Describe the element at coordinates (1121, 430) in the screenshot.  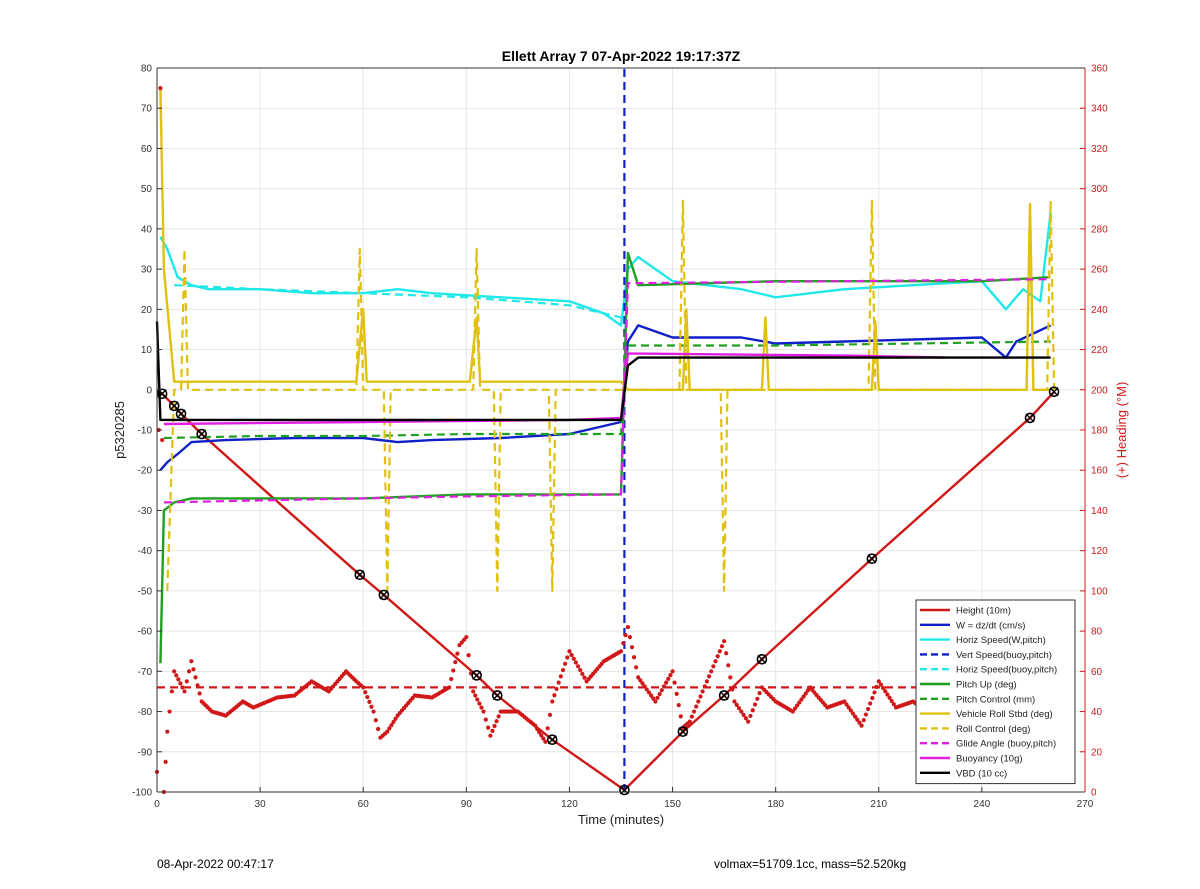
I see `y2-axis-label: (+) Heading (°M)` at that location.